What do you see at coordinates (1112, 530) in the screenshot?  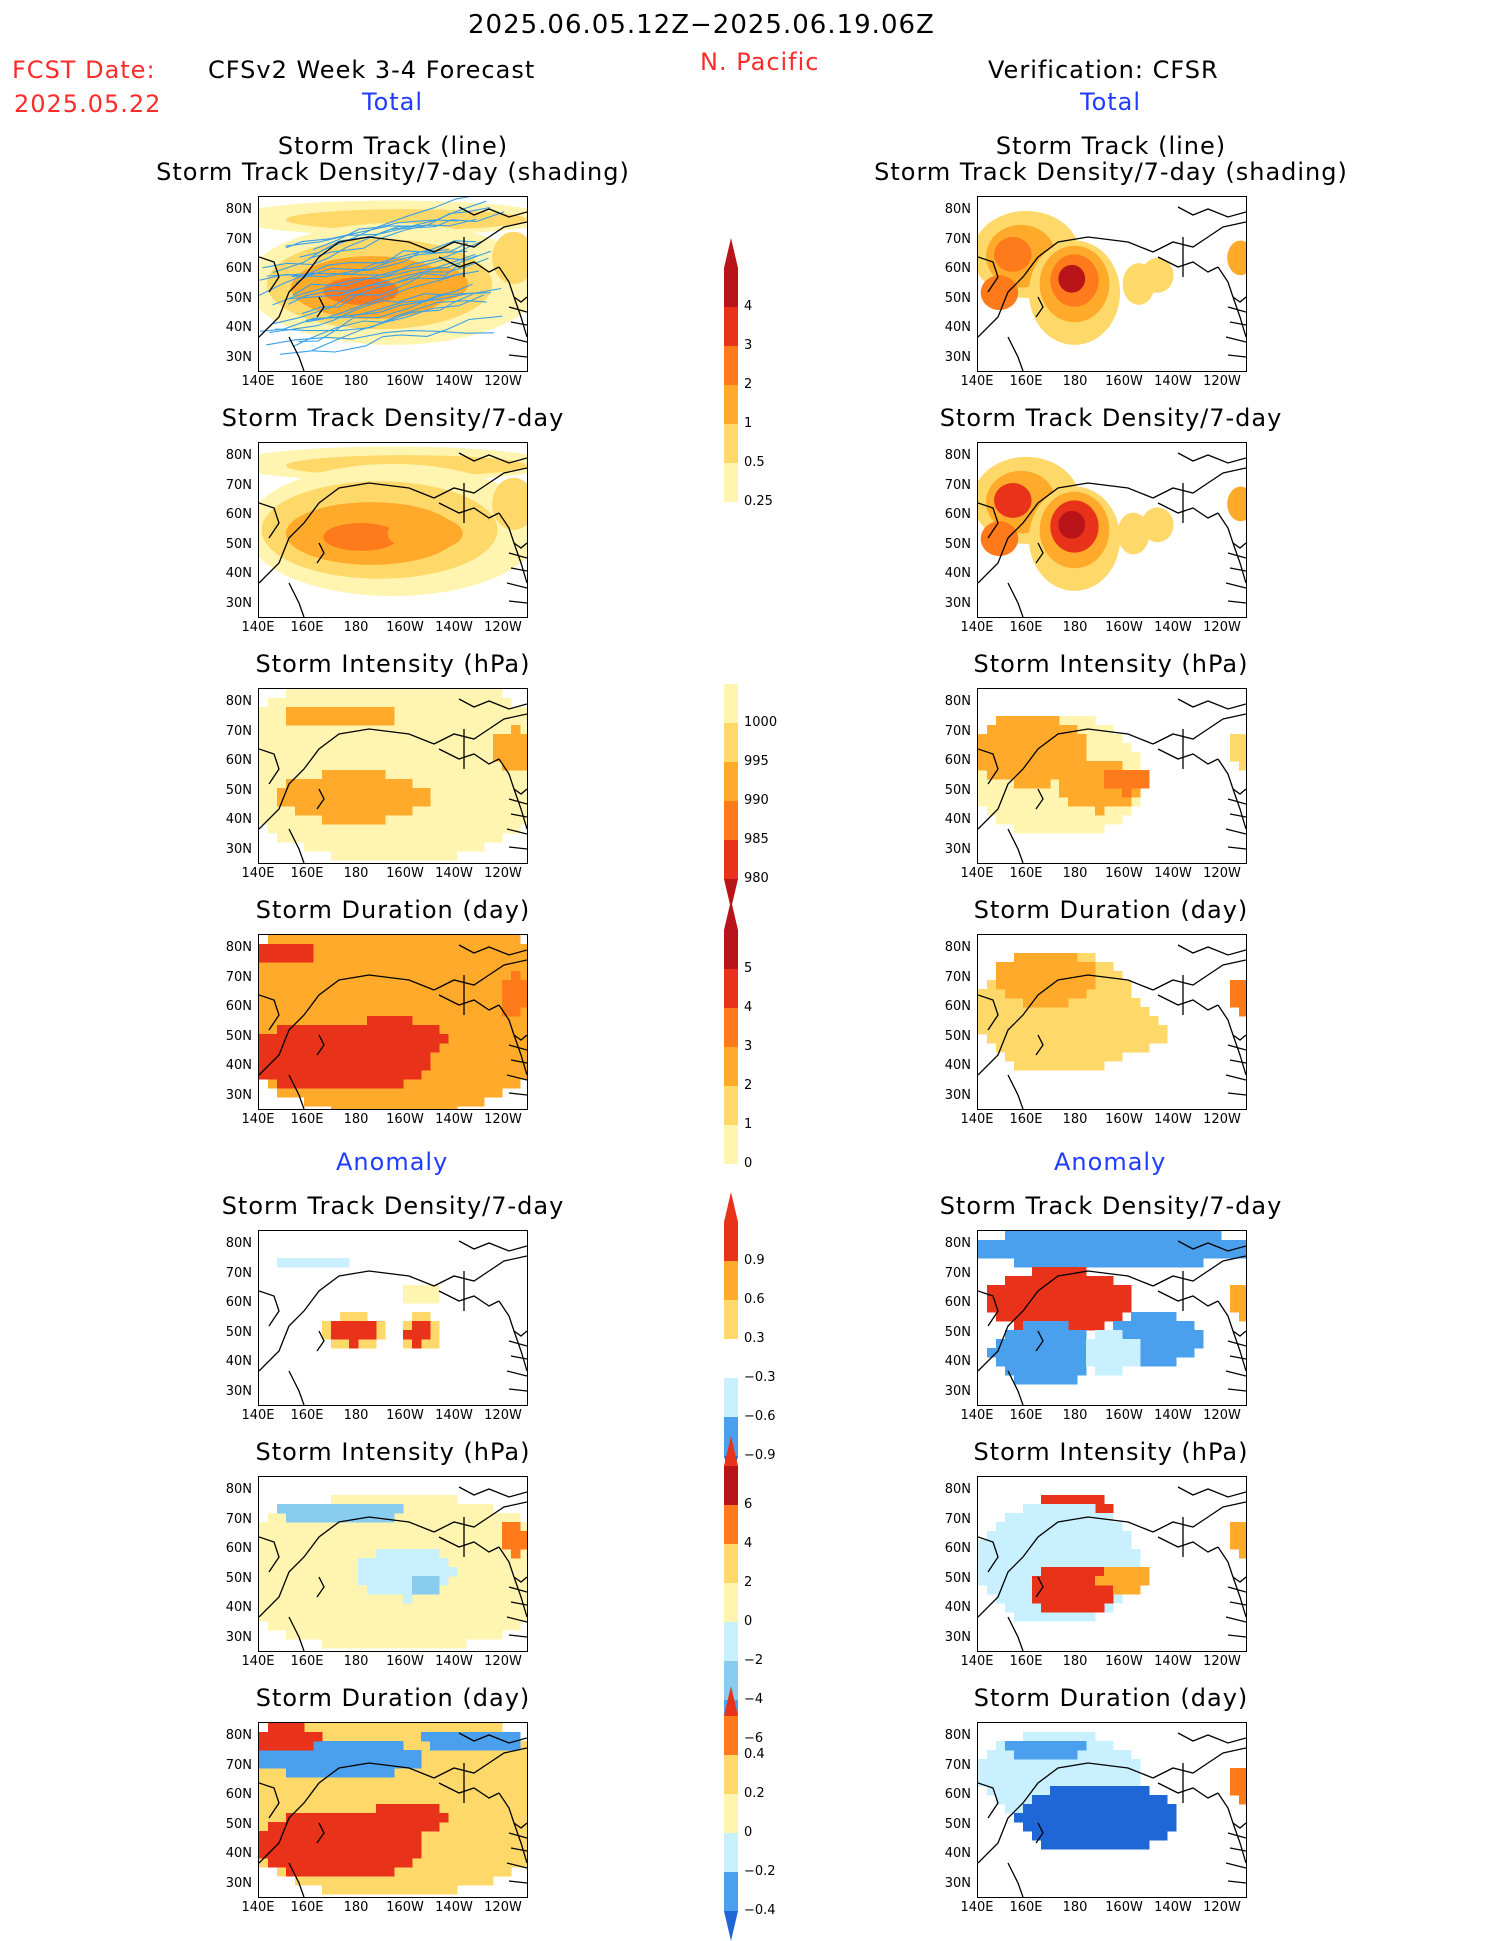 I see `right-density-map` at bounding box center [1112, 530].